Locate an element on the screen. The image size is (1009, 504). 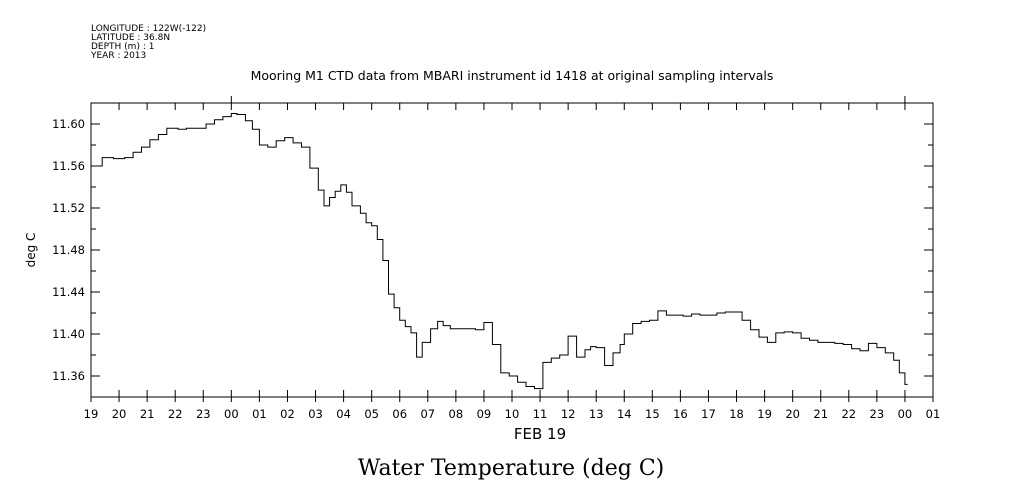
y-tick-label: 11.60 is located at coordinates (68, 124).